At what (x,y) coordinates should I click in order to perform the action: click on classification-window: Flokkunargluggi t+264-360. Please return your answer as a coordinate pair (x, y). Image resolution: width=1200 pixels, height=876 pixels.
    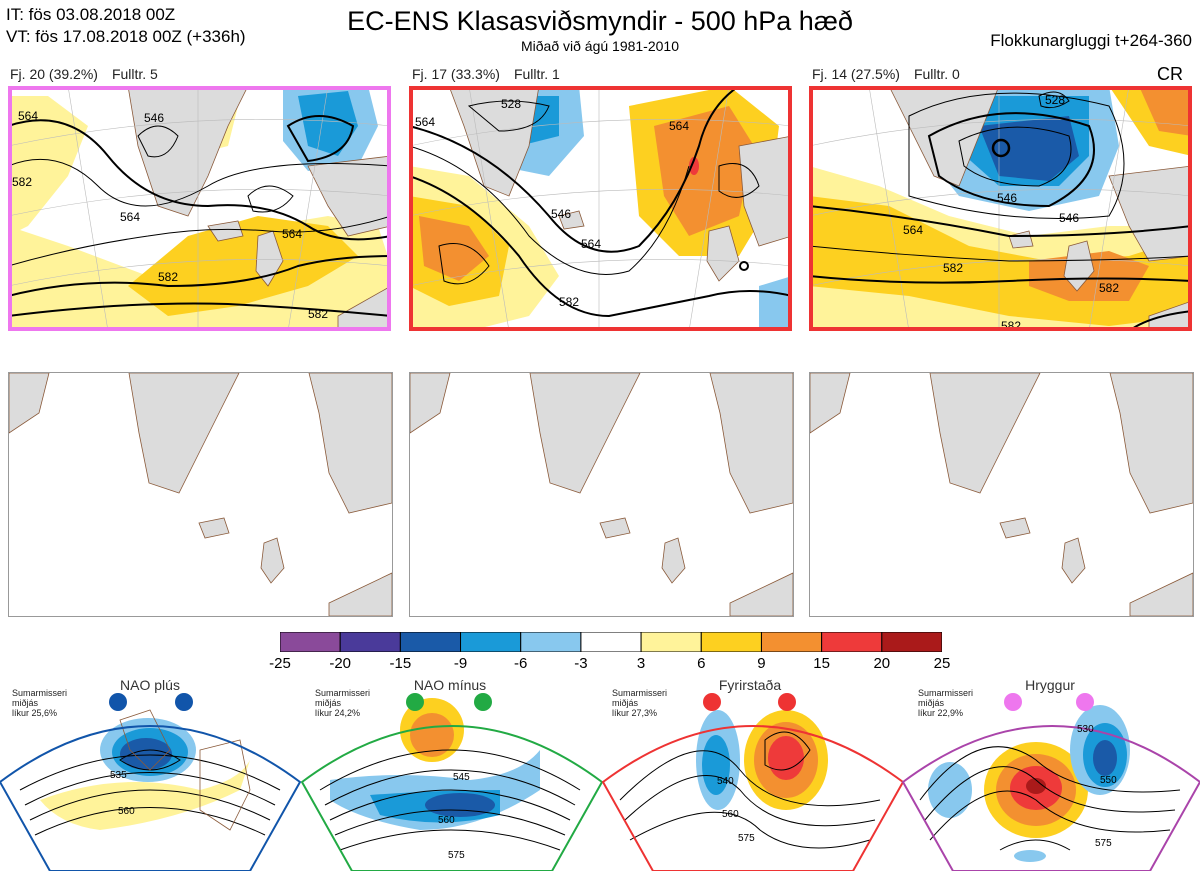
    Looking at the image, I should click on (1091, 40).